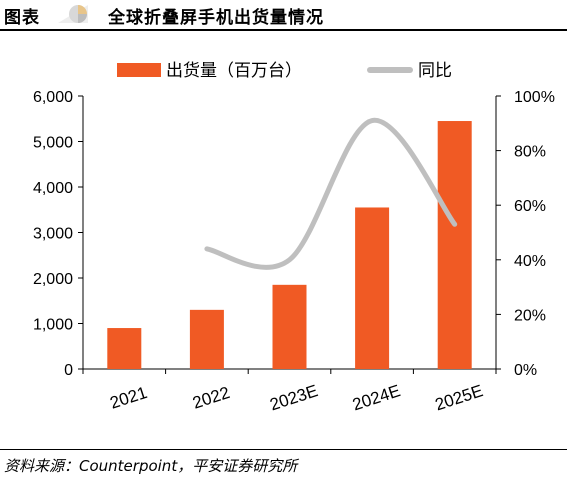 The width and height of the screenshot is (567, 478). I want to click on x-tick-label: 2022, so click(211, 398).